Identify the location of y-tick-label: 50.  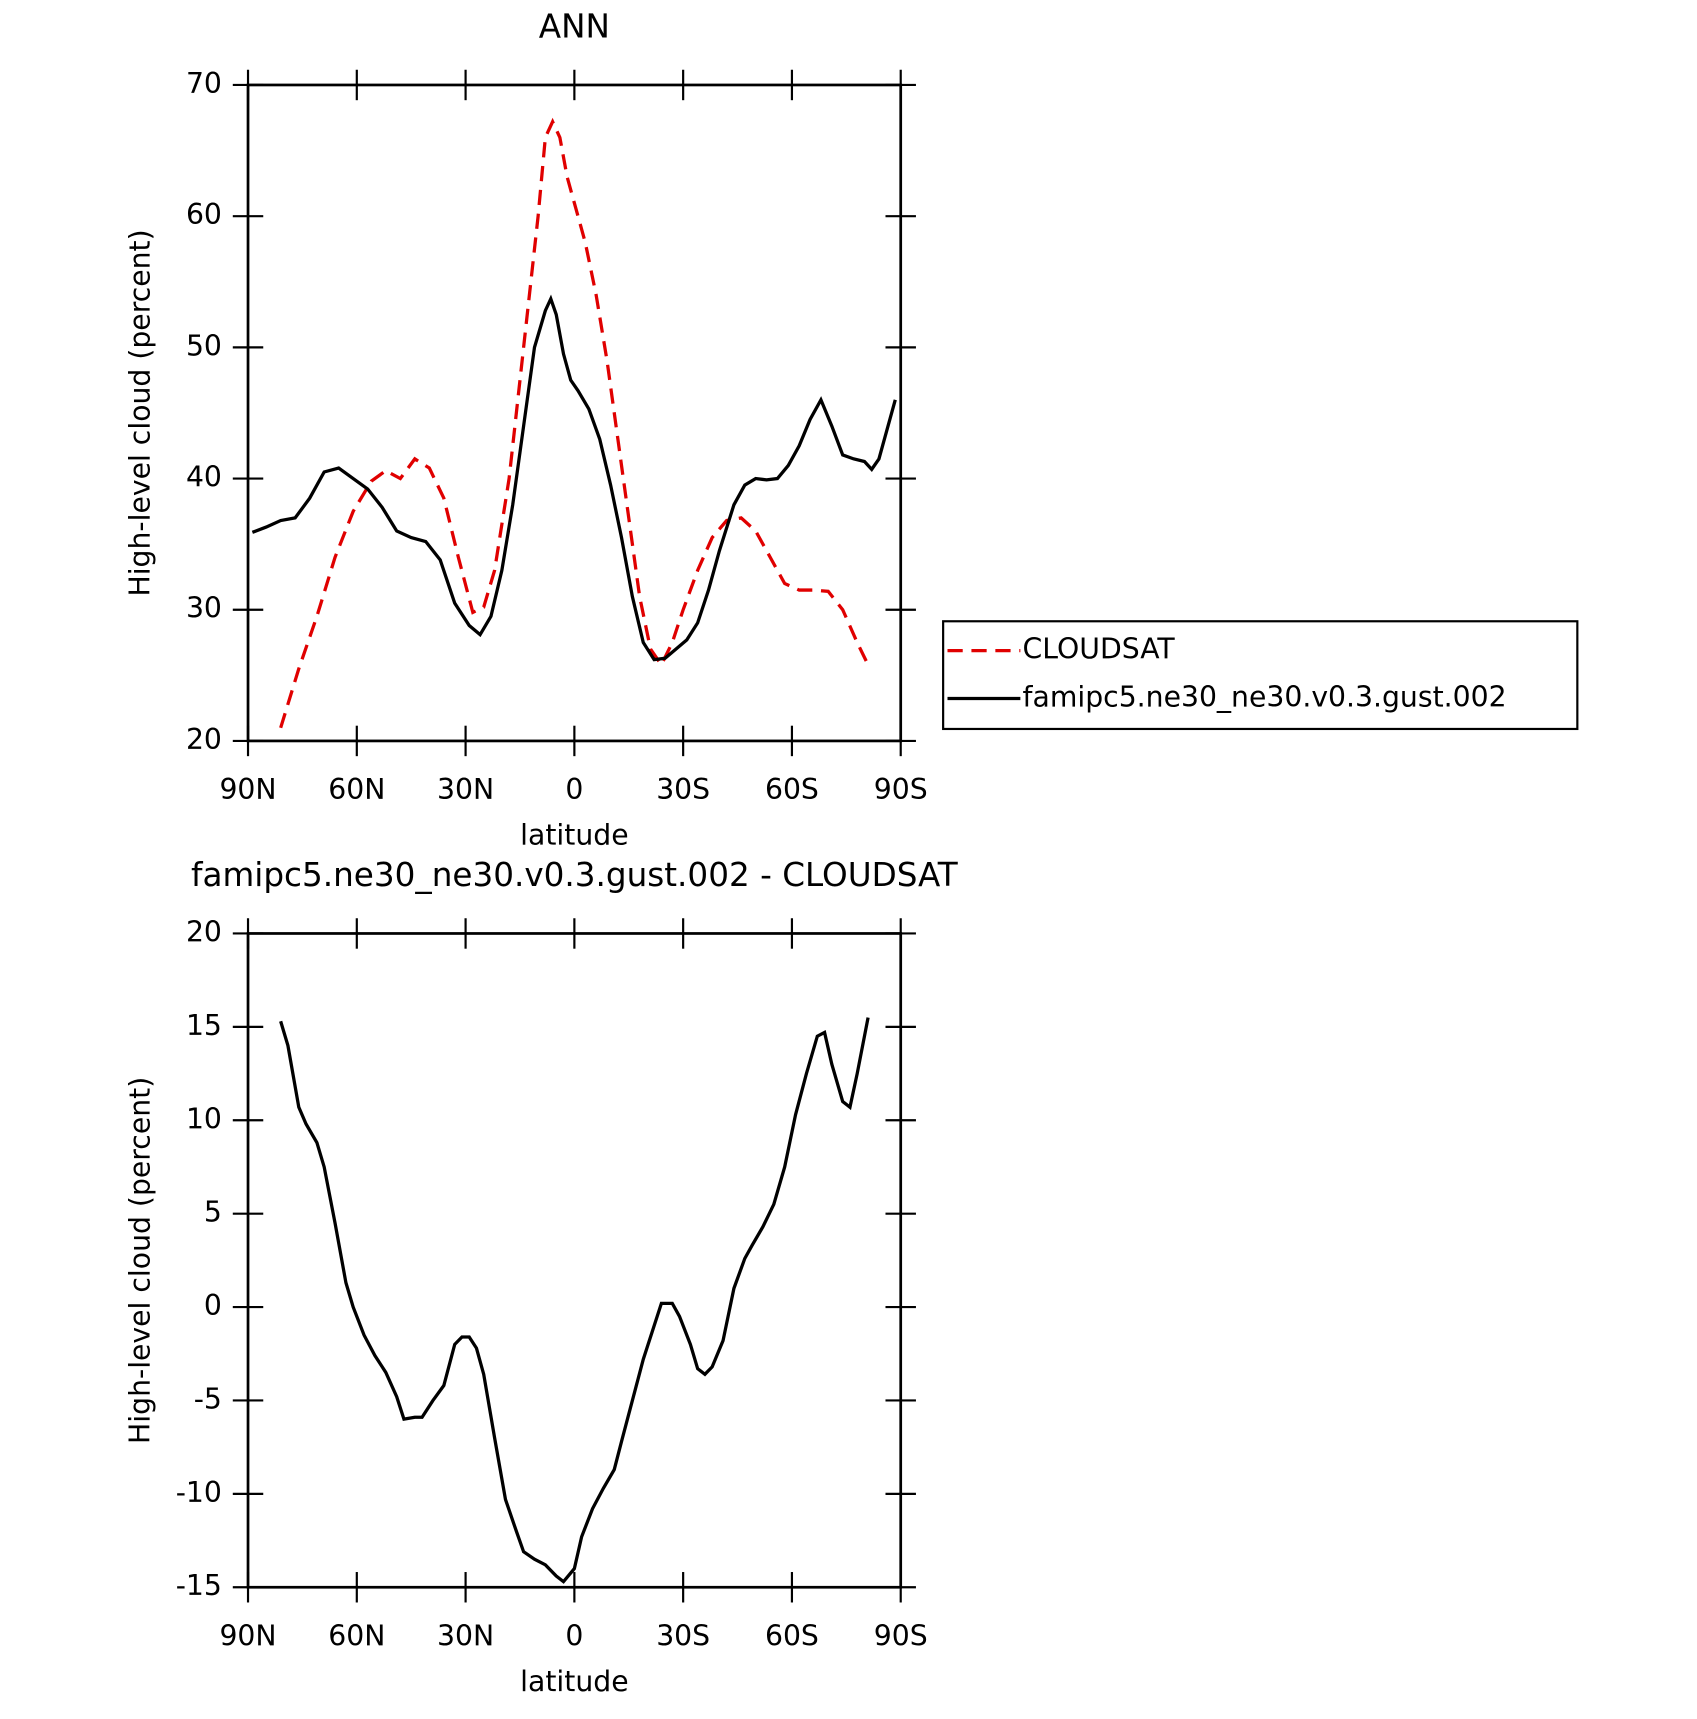
(204, 345).